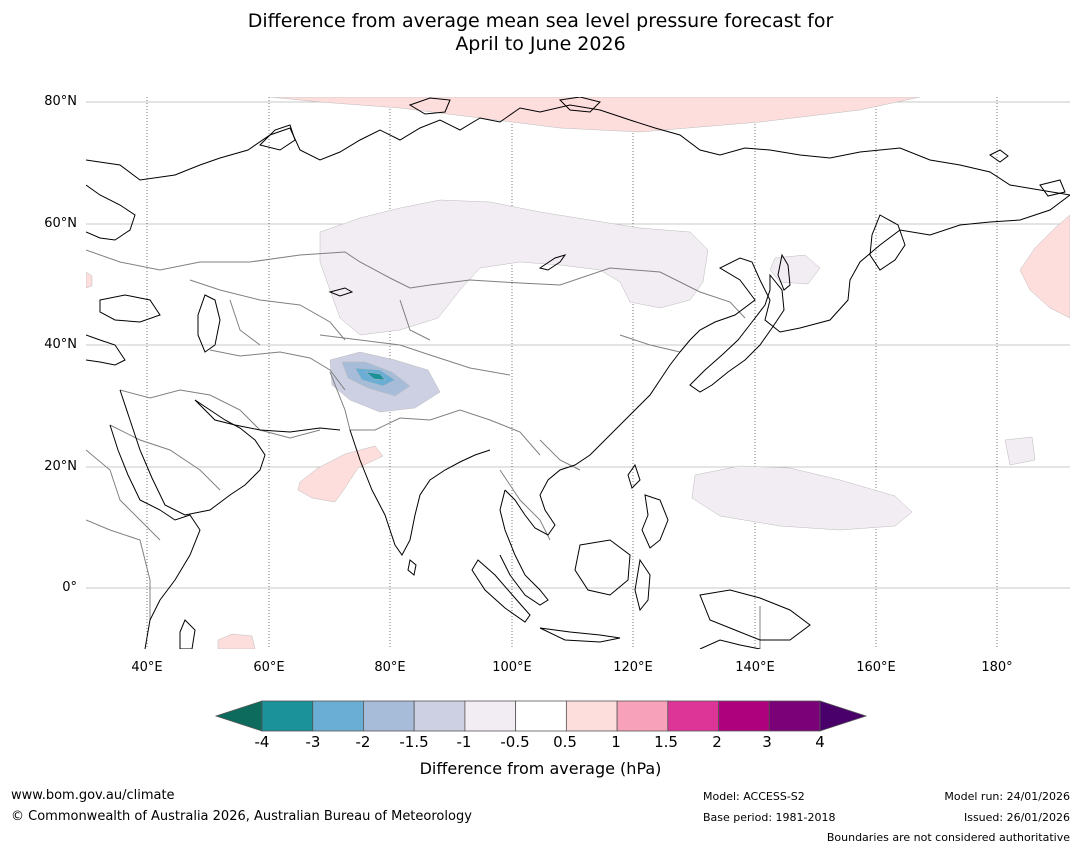  I want to click on positive-anomaly-pacific-east, so click(1044, 266).